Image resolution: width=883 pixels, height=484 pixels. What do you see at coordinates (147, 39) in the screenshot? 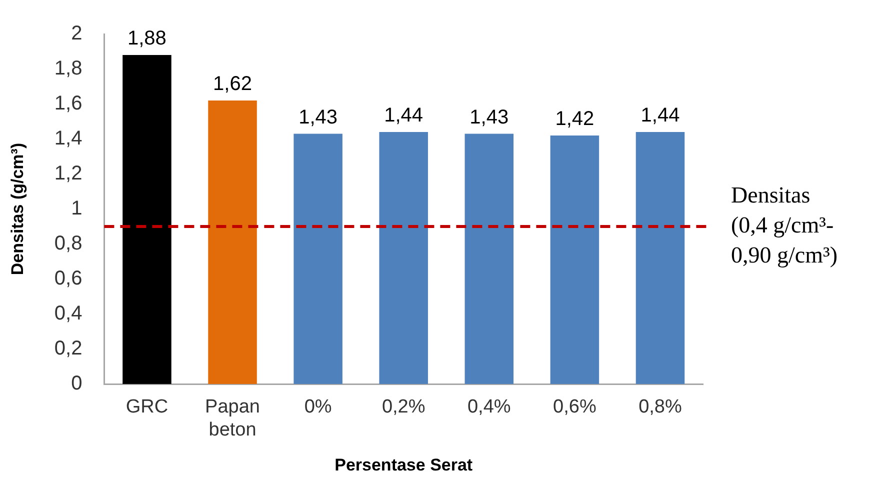
I see `data-label: 1,88` at bounding box center [147, 39].